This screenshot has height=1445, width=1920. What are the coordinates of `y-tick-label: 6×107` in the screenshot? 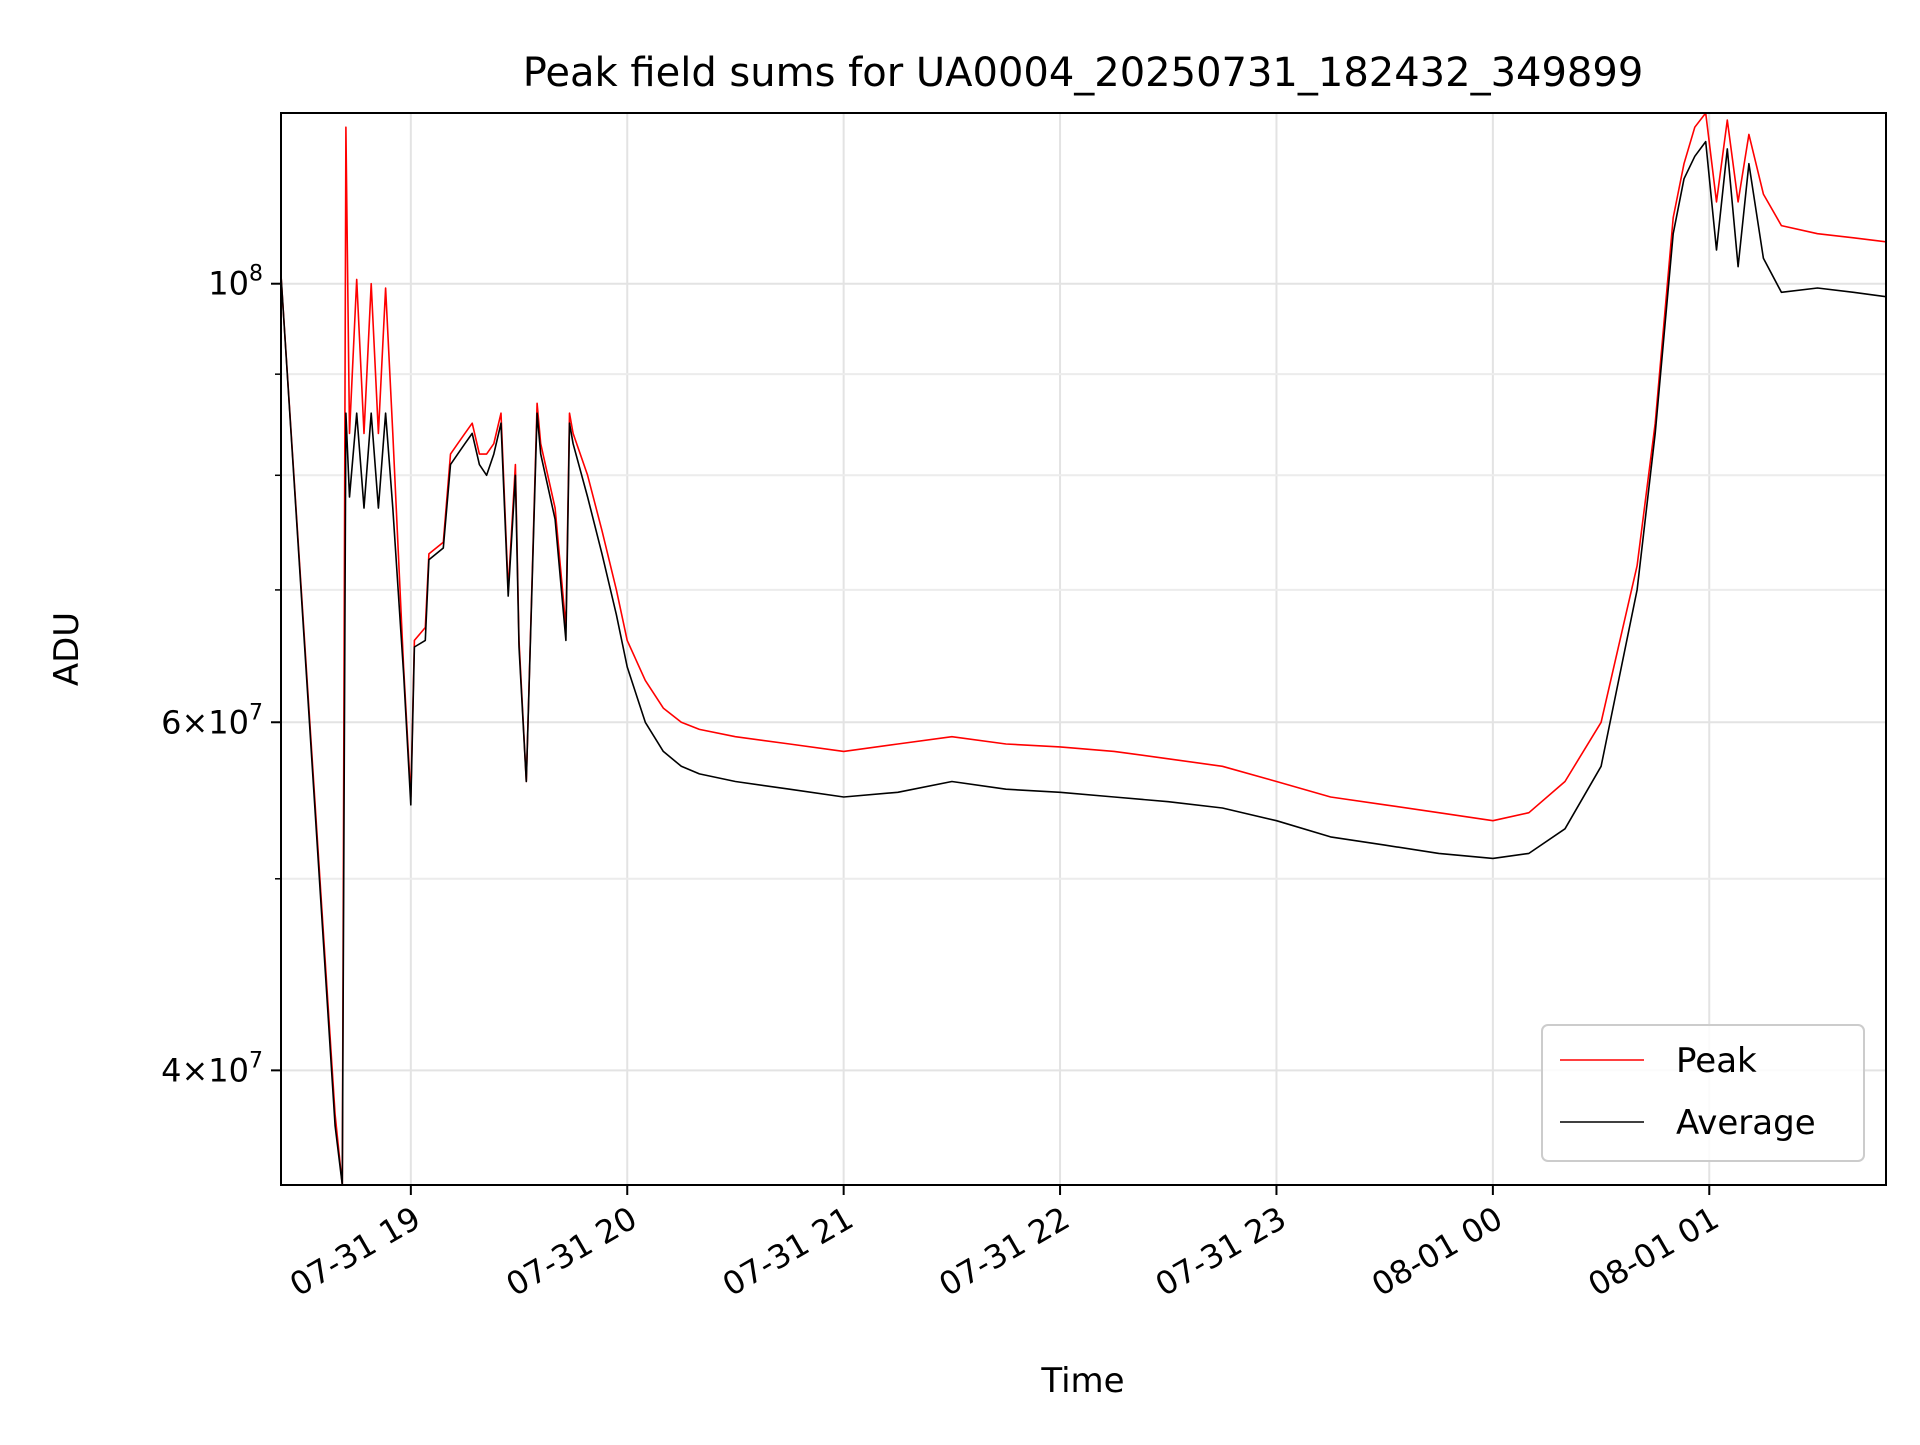 It's located at (212, 720).